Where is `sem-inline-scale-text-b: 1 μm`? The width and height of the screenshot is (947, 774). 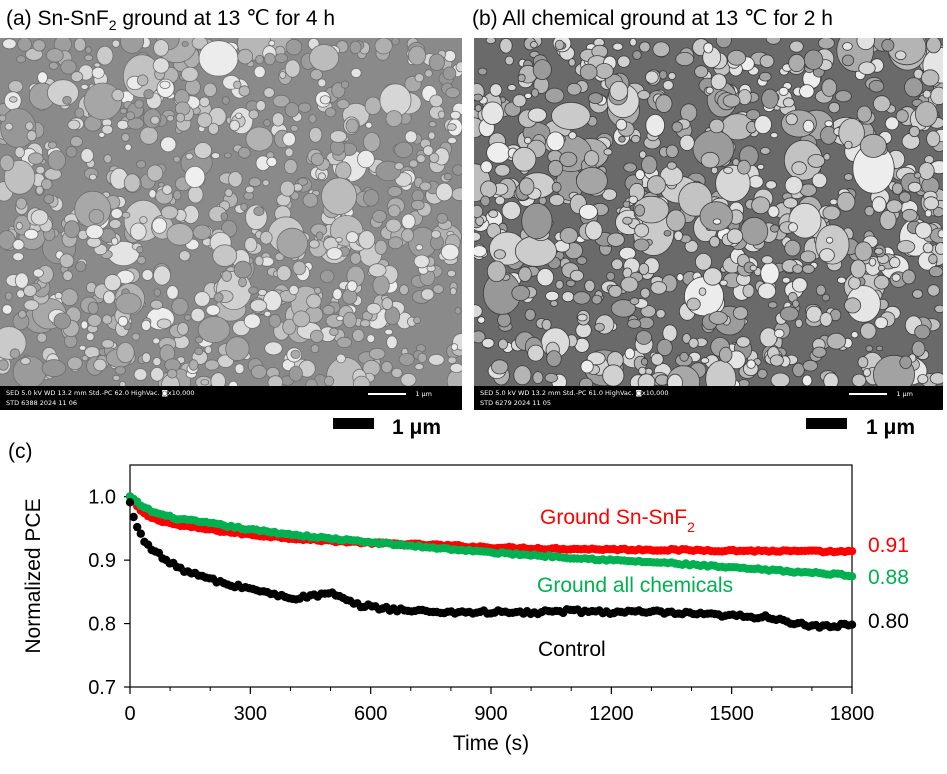 sem-inline-scale-text-b: 1 μm is located at coordinates (904, 394).